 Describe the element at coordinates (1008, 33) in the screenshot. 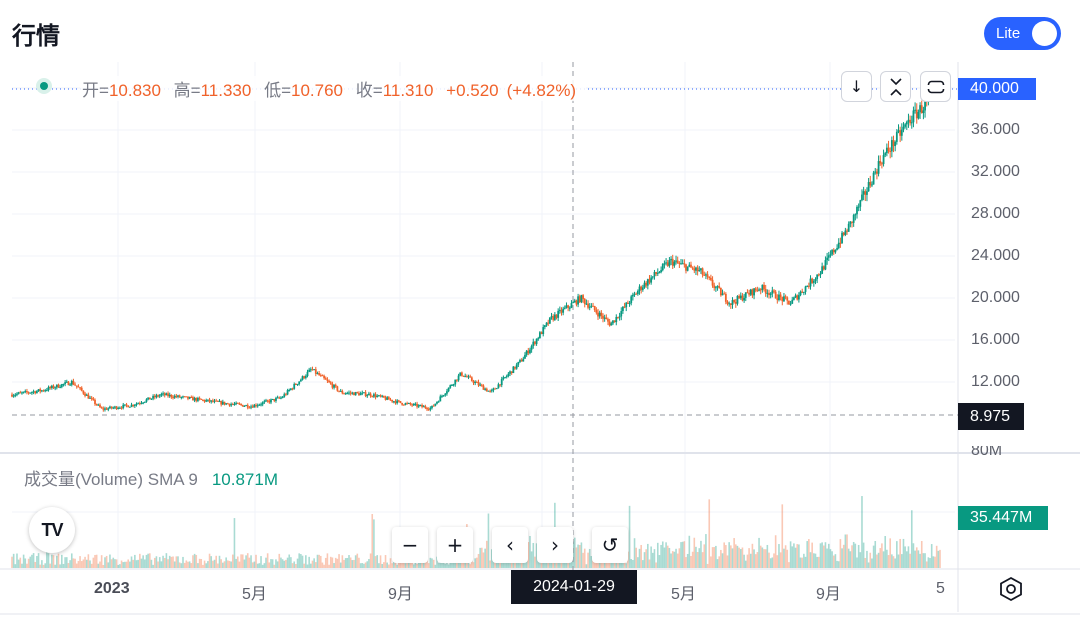

I see `lite-toggle-label: Lite` at that location.